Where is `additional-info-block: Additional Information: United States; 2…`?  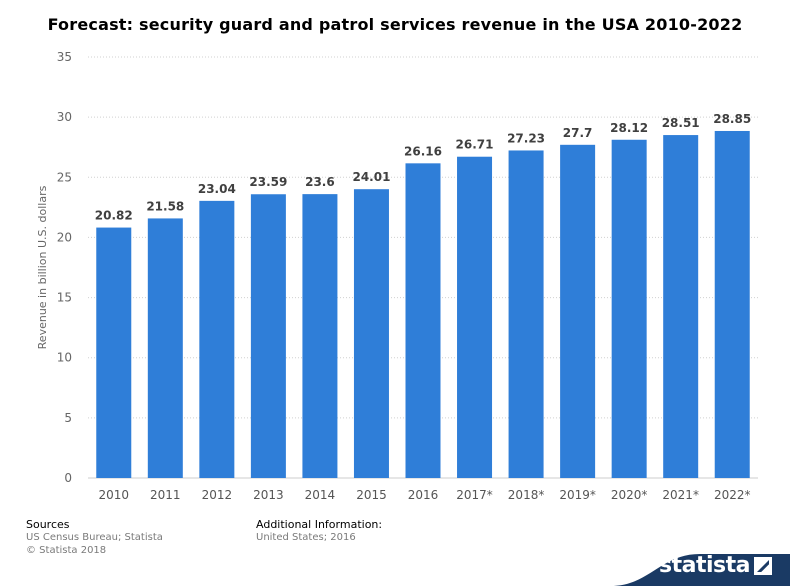
additional-info-block: Additional Information: United States; 2… is located at coordinates (319, 531).